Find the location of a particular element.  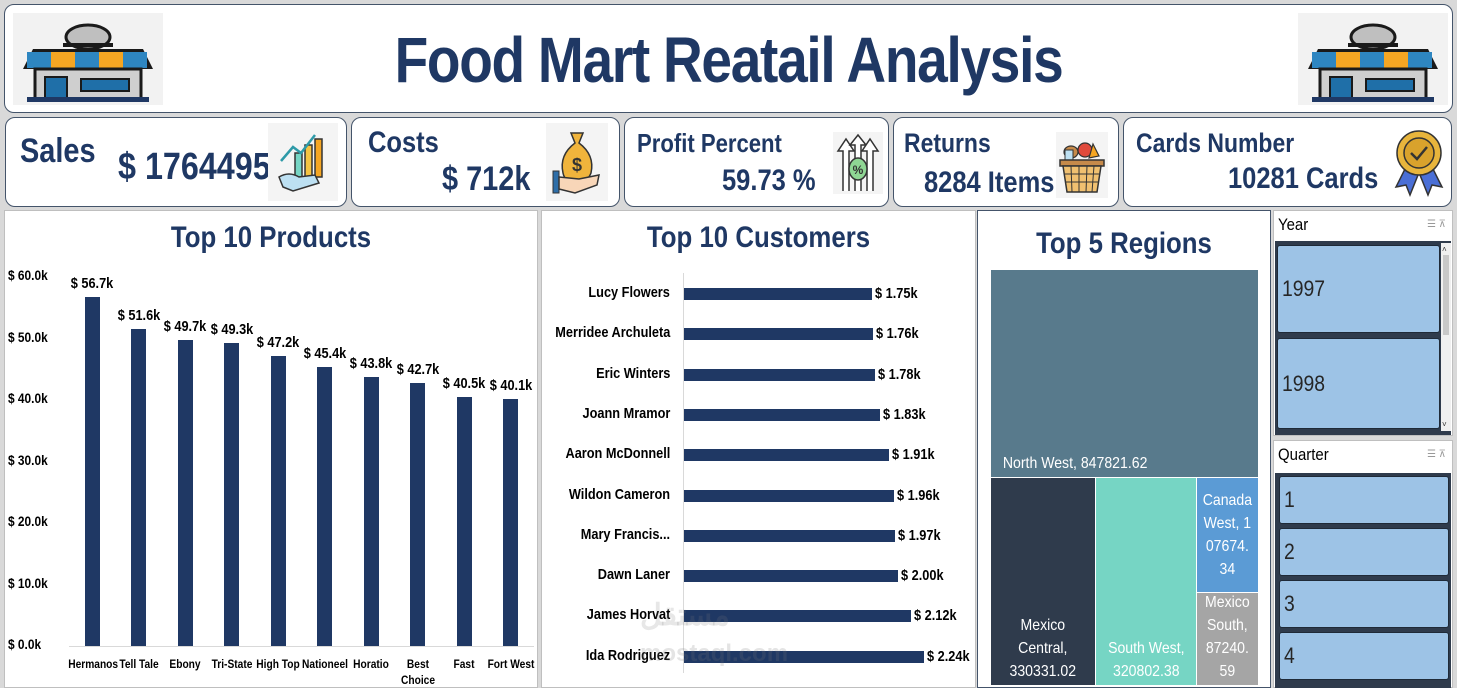

slicer-item-q1: 1 is located at coordinates (1364, 500).